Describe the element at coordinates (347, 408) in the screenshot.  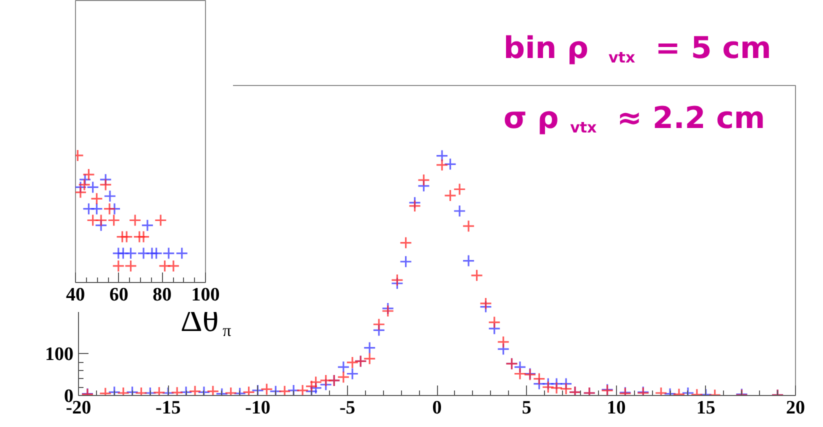
I see `x-tick-label: -5` at that location.